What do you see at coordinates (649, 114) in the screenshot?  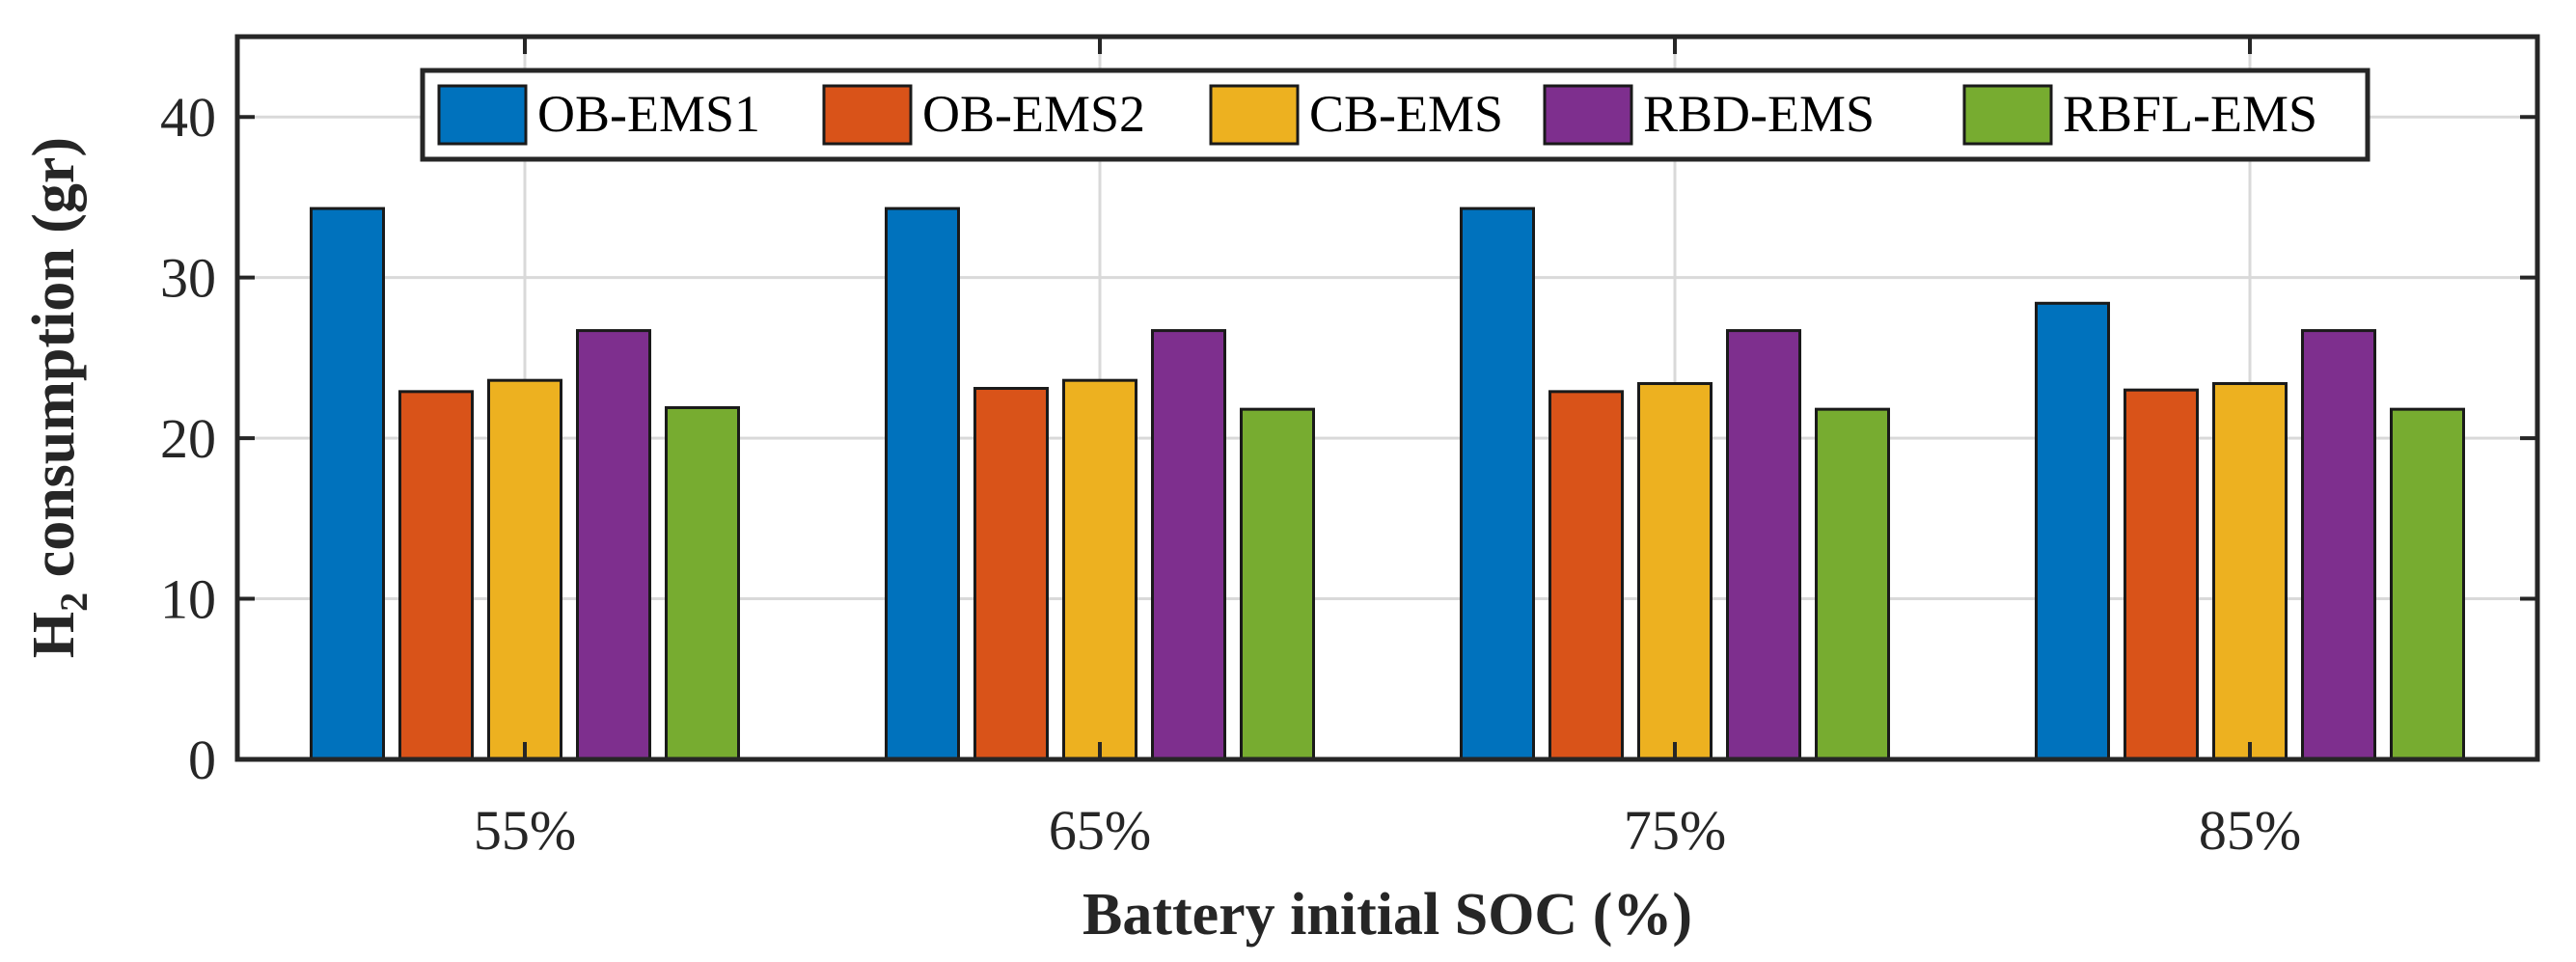 I see `legend-label-ob-ems1: OB-EMS1` at bounding box center [649, 114].